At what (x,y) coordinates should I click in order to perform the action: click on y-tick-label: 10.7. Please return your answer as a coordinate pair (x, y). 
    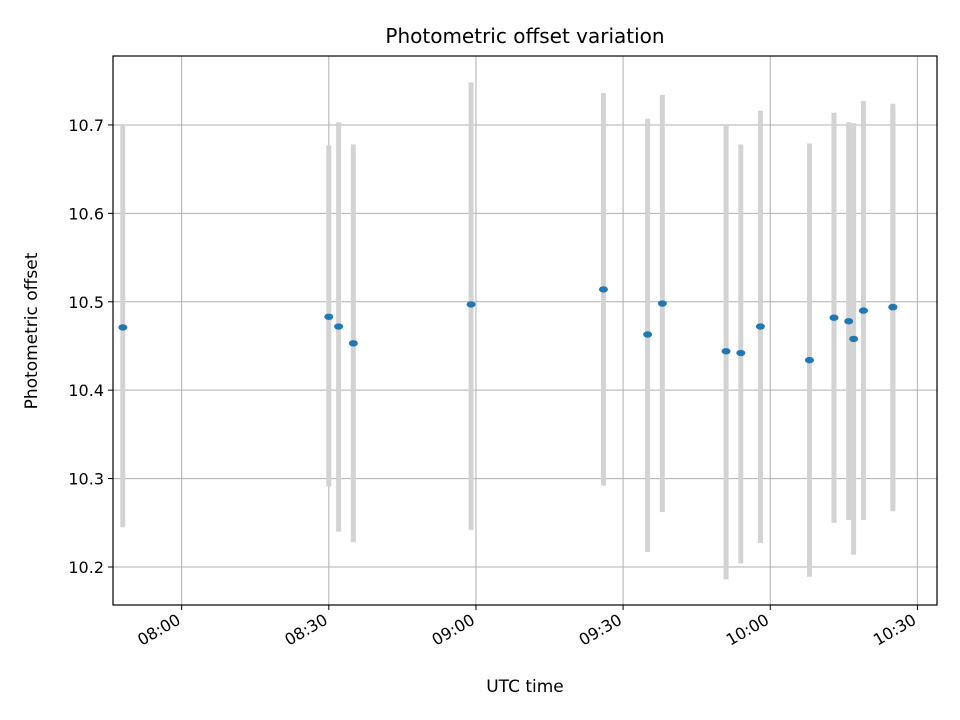
    Looking at the image, I should click on (86, 125).